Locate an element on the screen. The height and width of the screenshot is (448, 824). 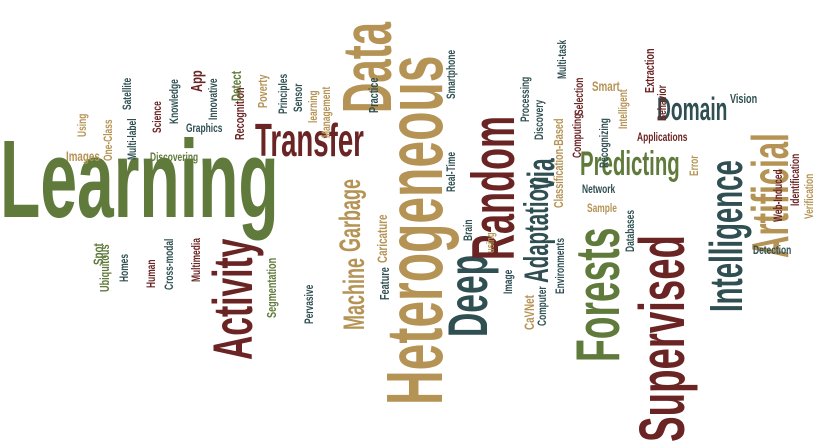
cloud-word-computer: Computer is located at coordinates (542, 306).